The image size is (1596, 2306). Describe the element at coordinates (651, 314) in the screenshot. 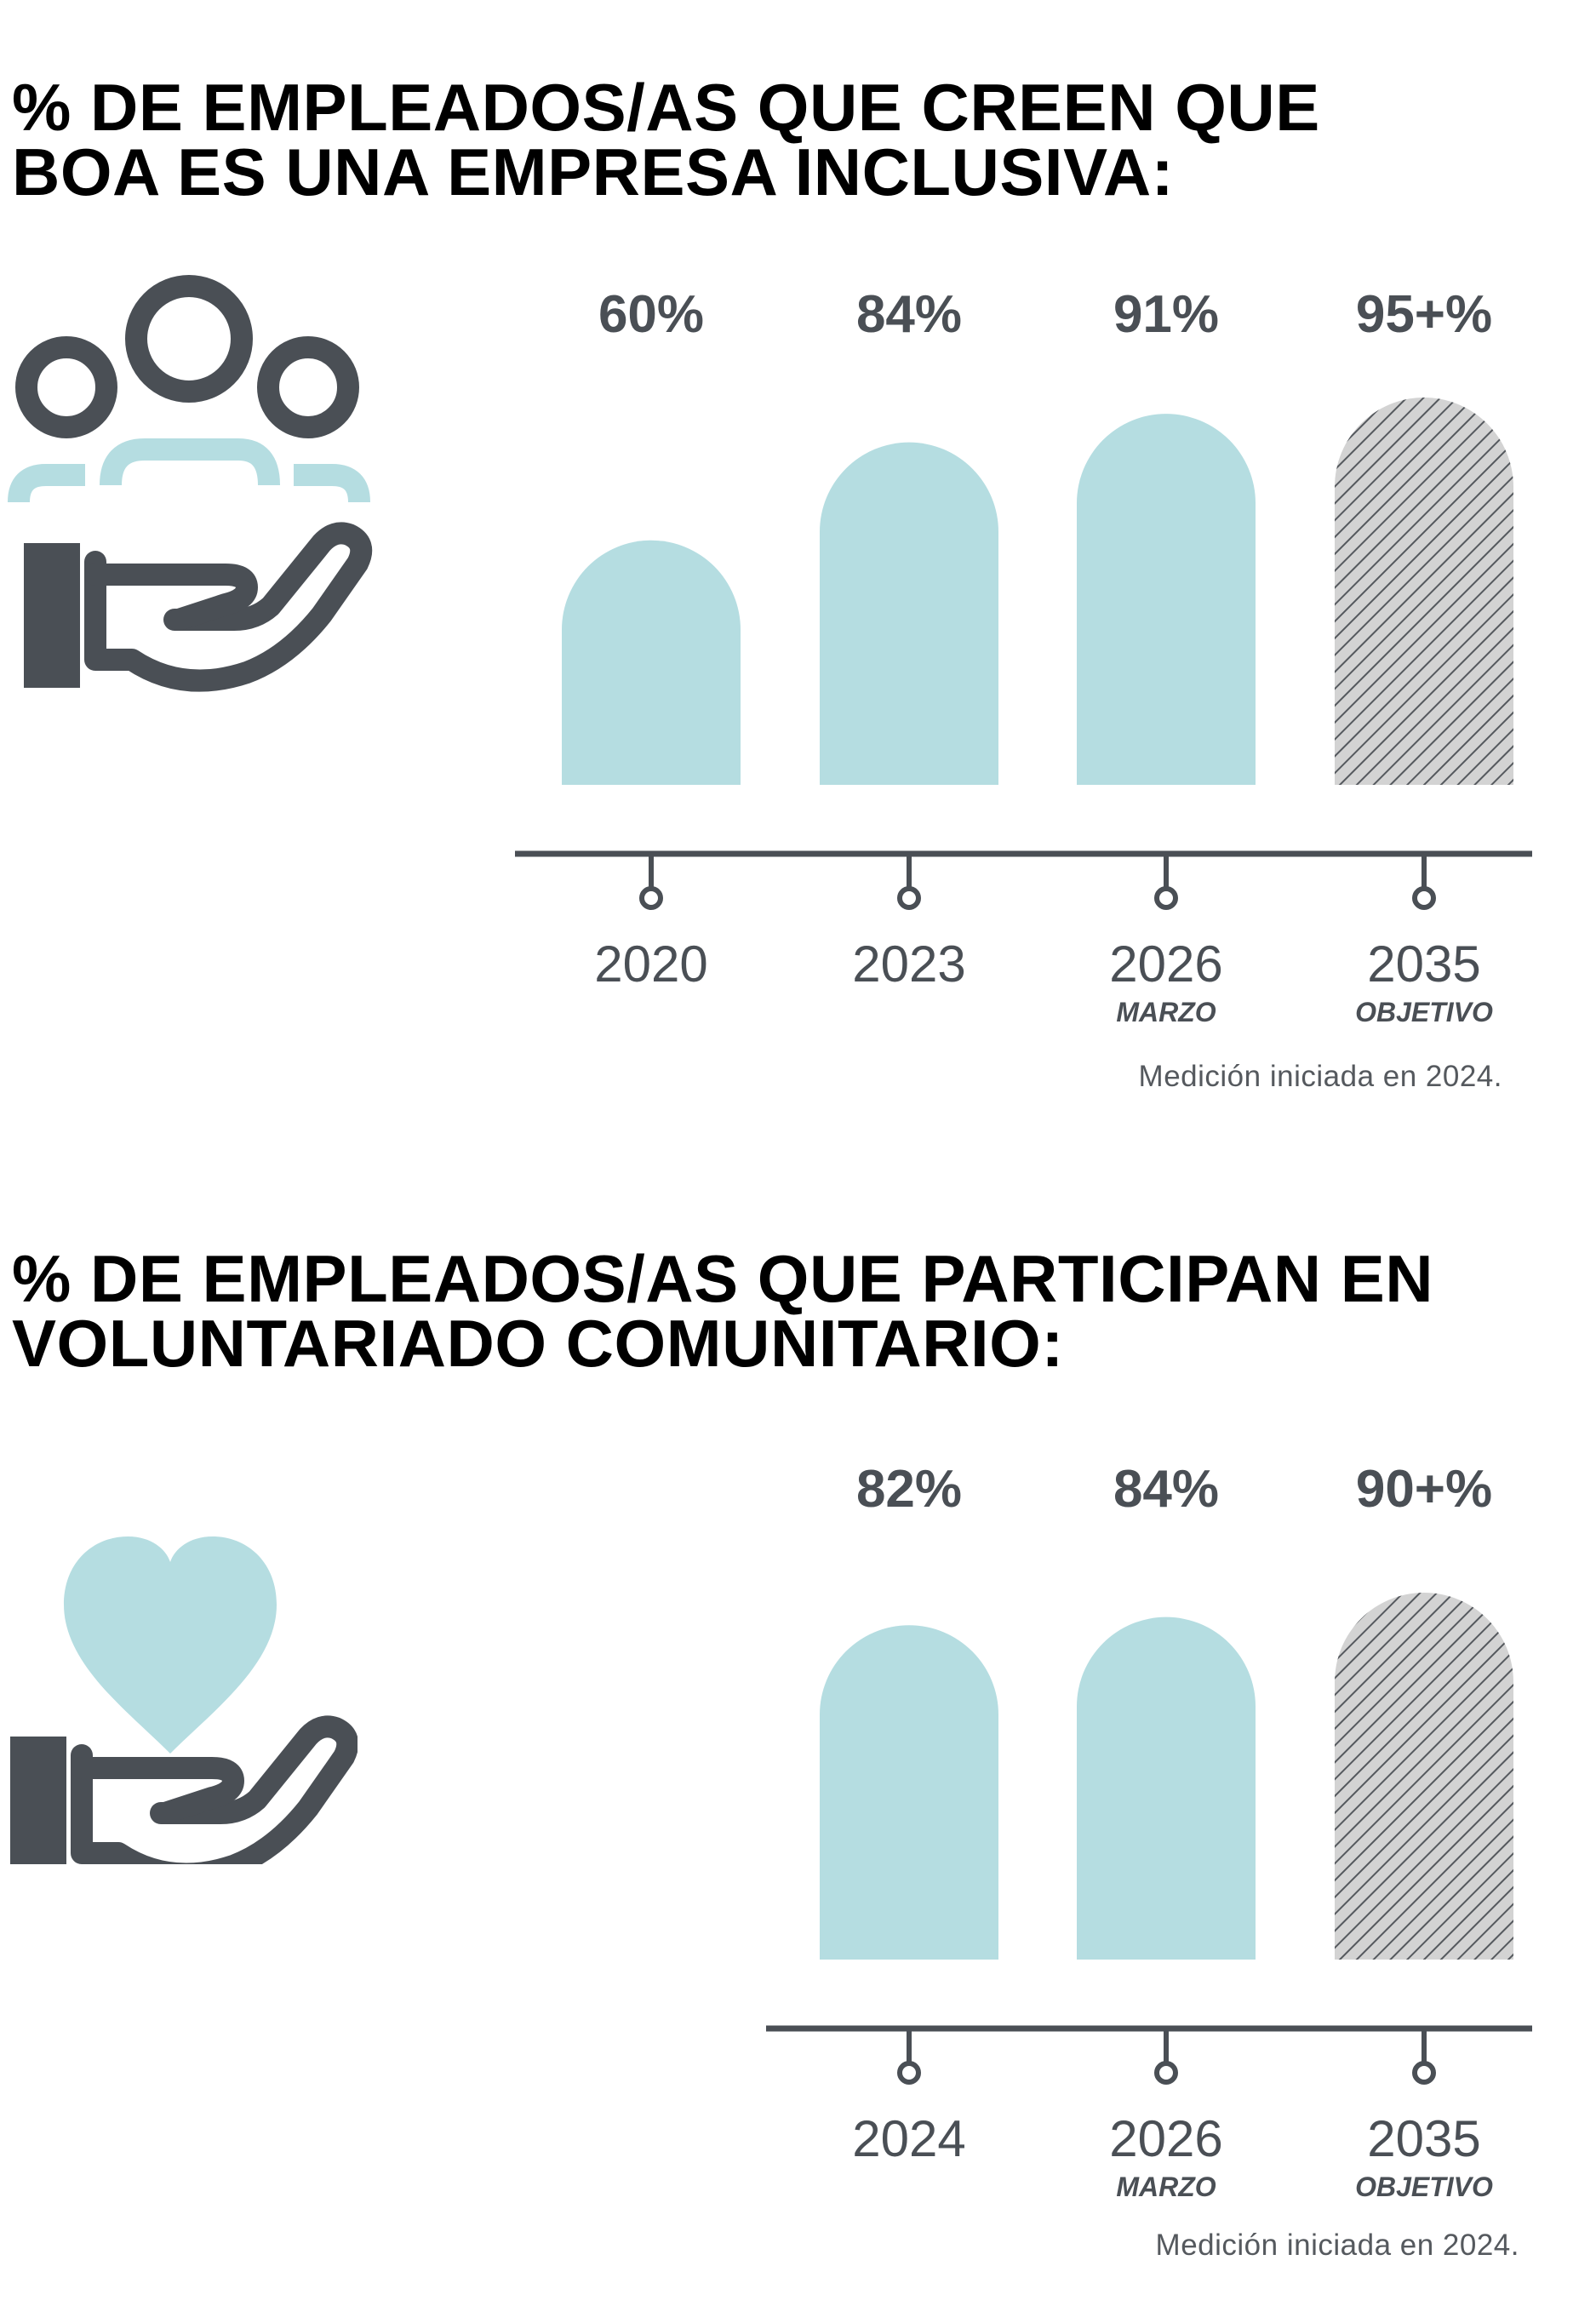

I see `value-label: 60%` at that location.